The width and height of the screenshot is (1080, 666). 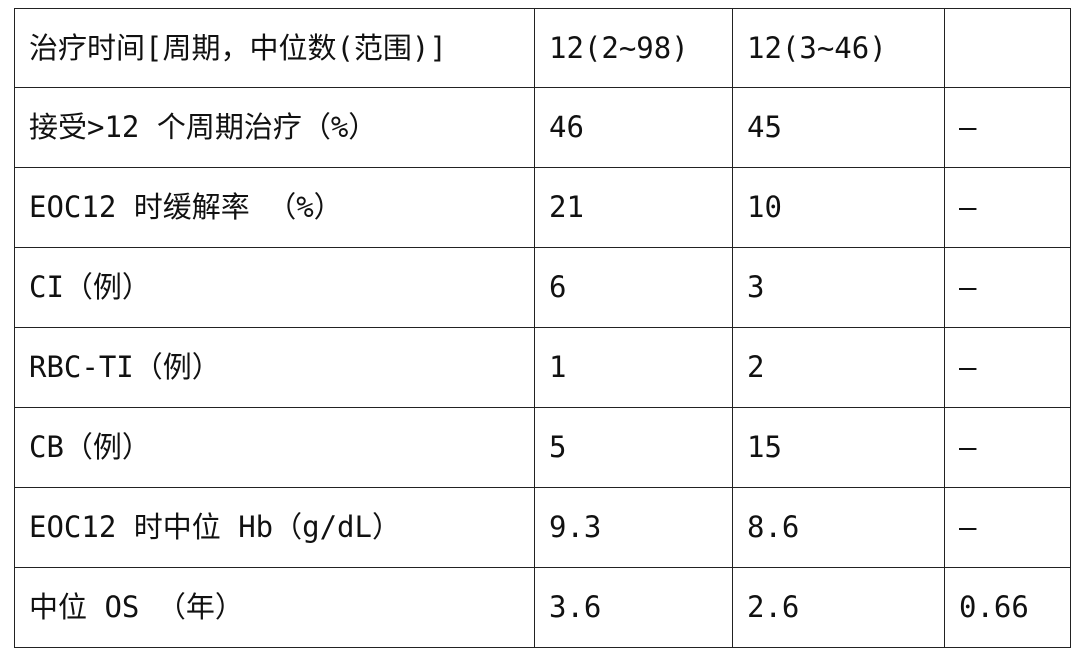 I want to click on table-row: RBC-TI（例） 1 2 –, so click(x=542, y=367).